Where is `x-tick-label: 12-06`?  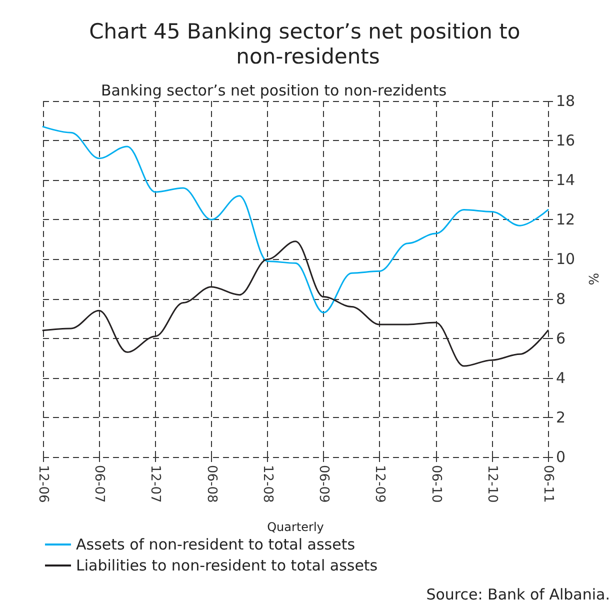
x-tick-label: 12-06 is located at coordinates (43, 484).